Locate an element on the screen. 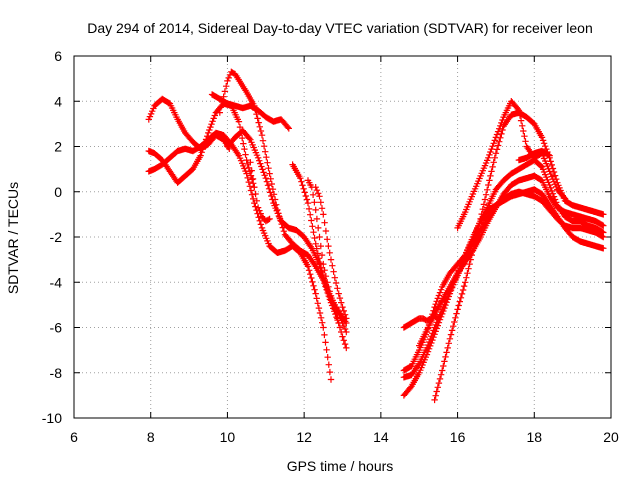  data-points-s14 is located at coordinates (511, 260).